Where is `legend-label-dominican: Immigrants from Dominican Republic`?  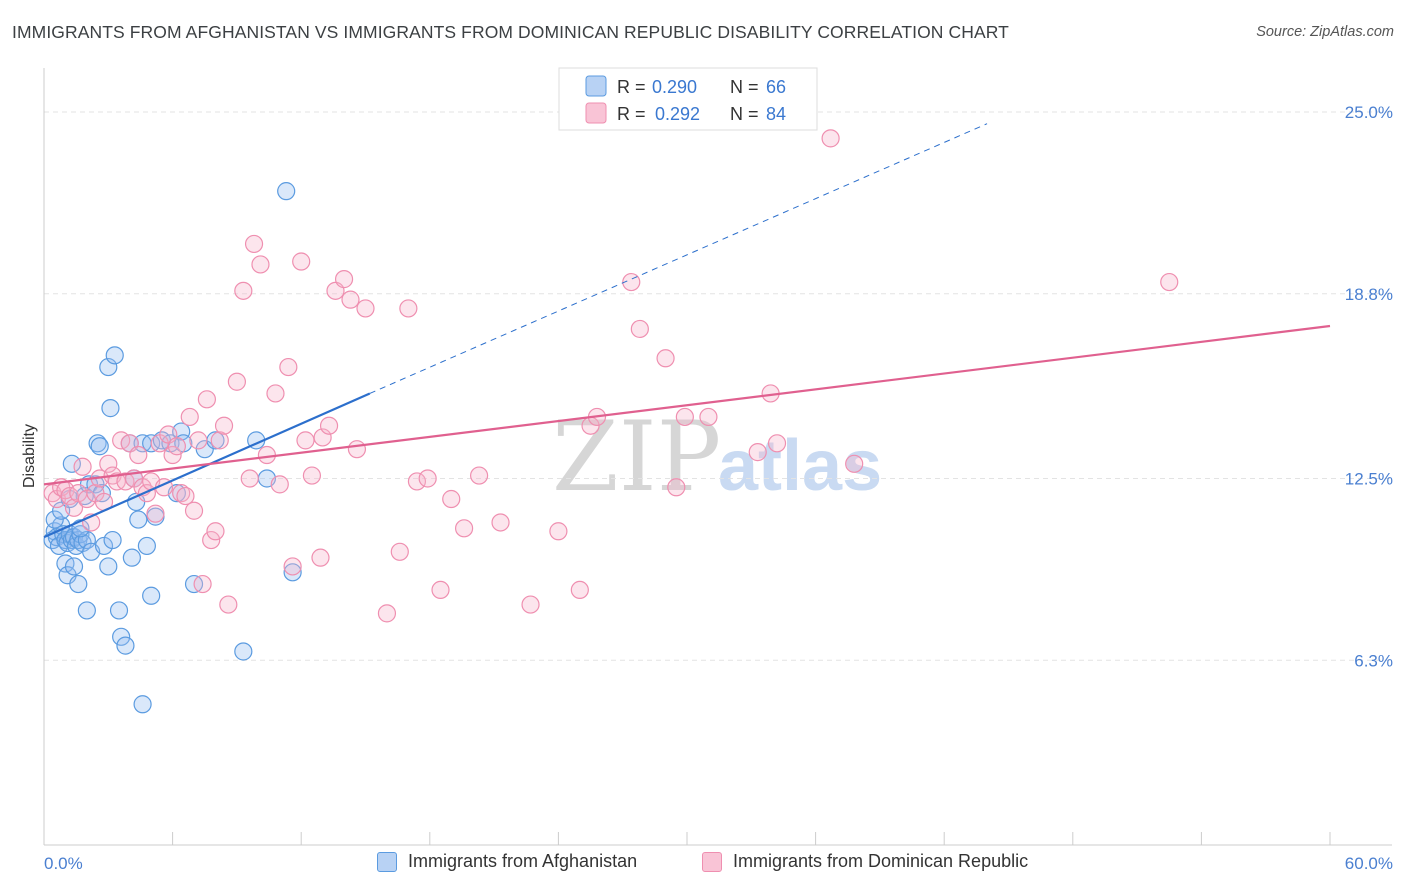 legend-label-dominican: Immigrants from Dominican Republic is located at coordinates (881, 861).